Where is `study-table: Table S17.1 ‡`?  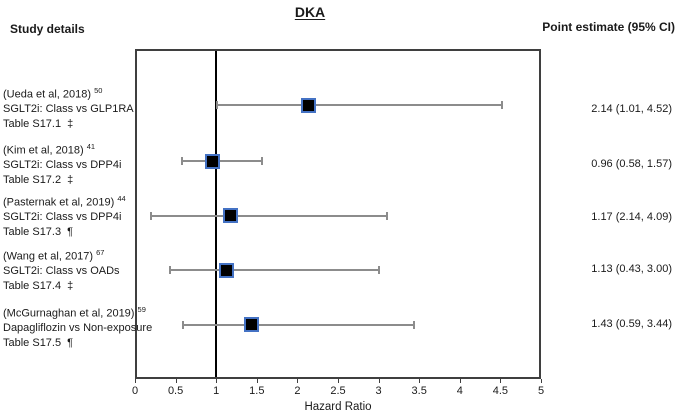 study-table: Table S17.1 ‡ is located at coordinates (38, 123).